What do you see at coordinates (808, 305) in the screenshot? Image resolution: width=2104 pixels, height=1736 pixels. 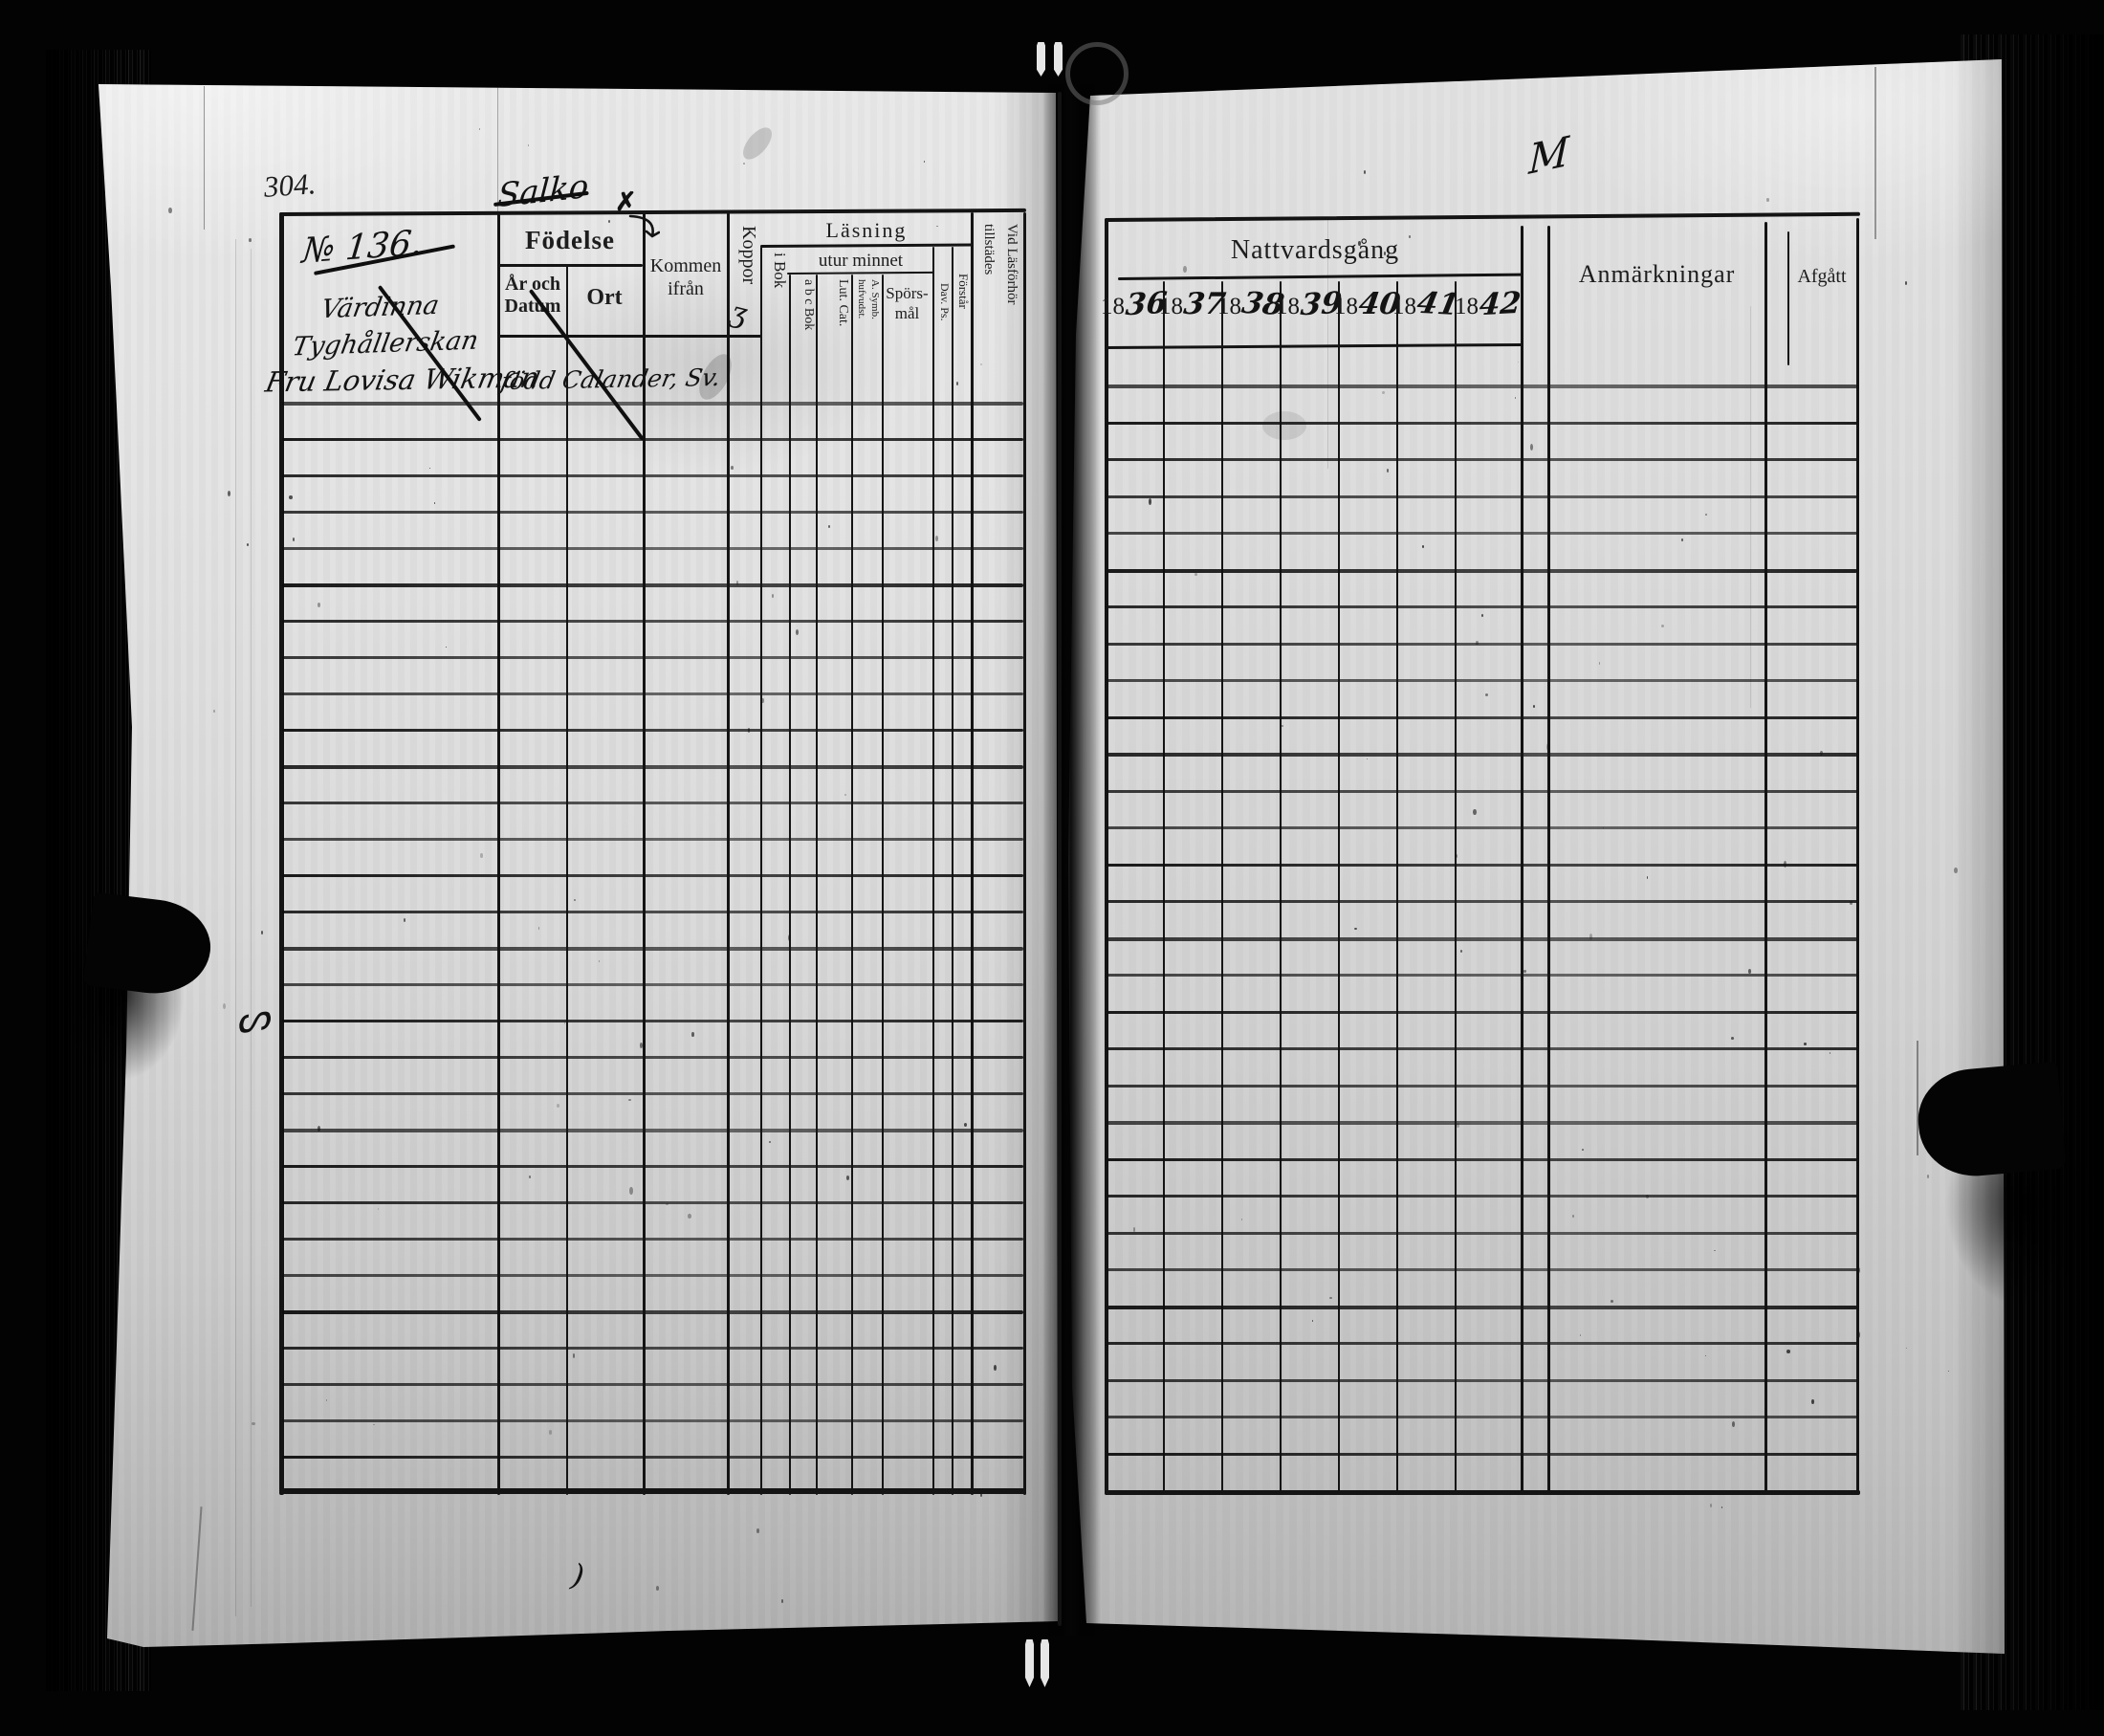 I see `column-abc-bok: a b c Bok` at bounding box center [808, 305].